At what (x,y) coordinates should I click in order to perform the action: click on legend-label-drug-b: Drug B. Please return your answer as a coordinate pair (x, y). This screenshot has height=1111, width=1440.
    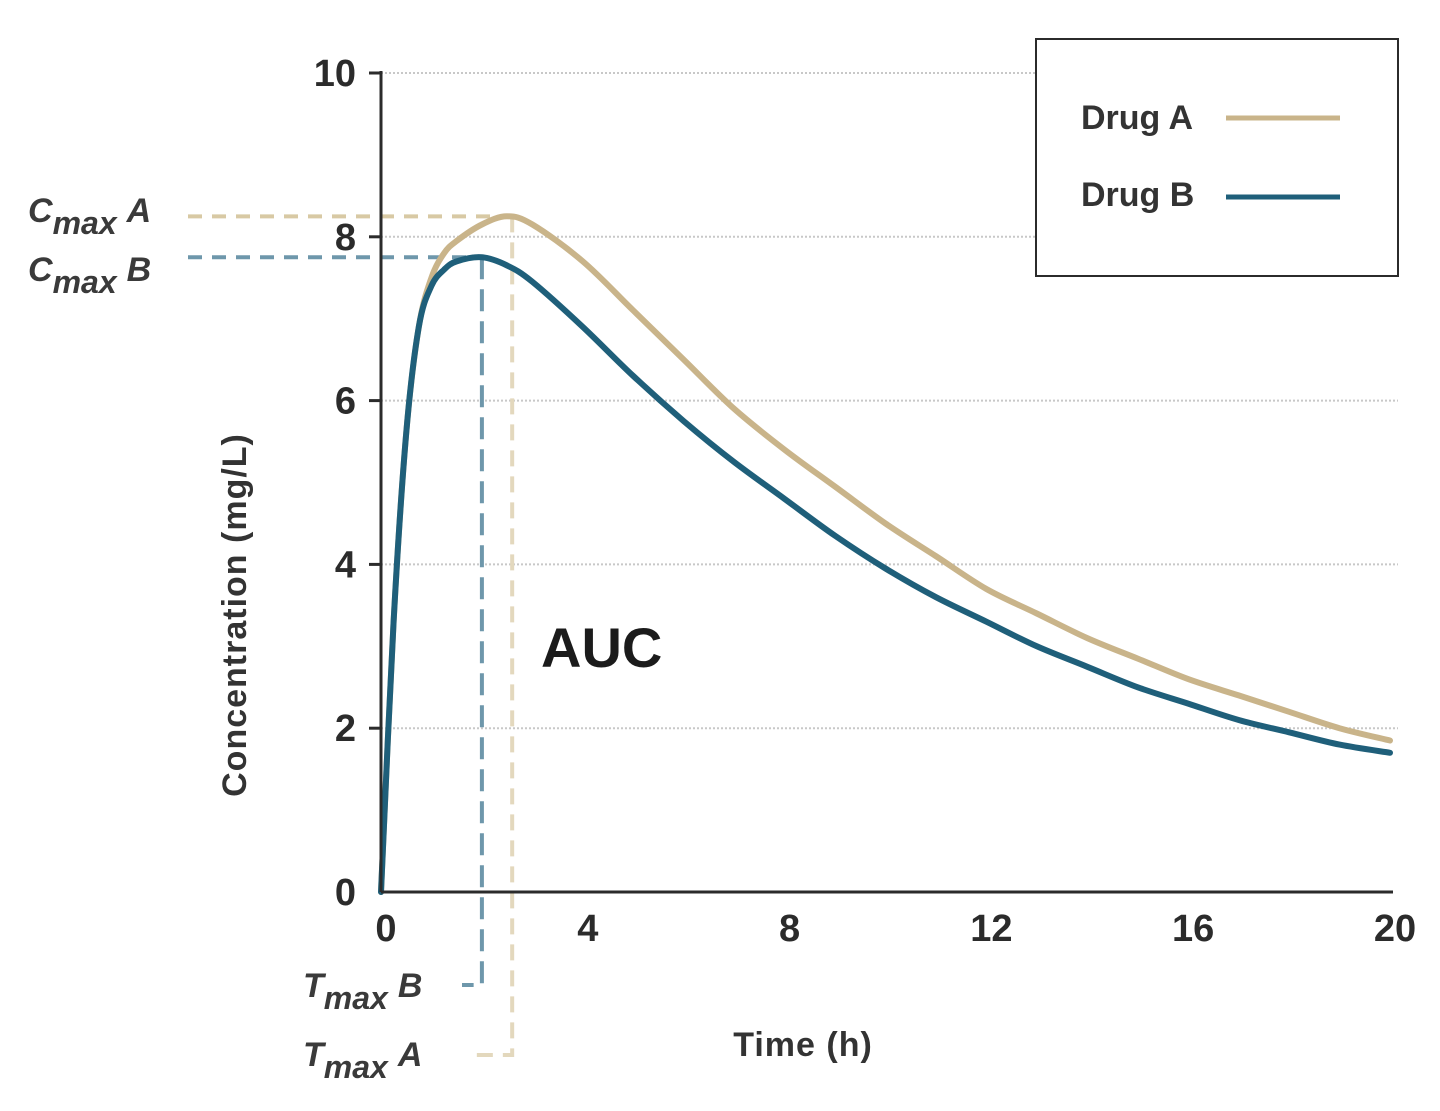
    Looking at the image, I should click on (1137, 195).